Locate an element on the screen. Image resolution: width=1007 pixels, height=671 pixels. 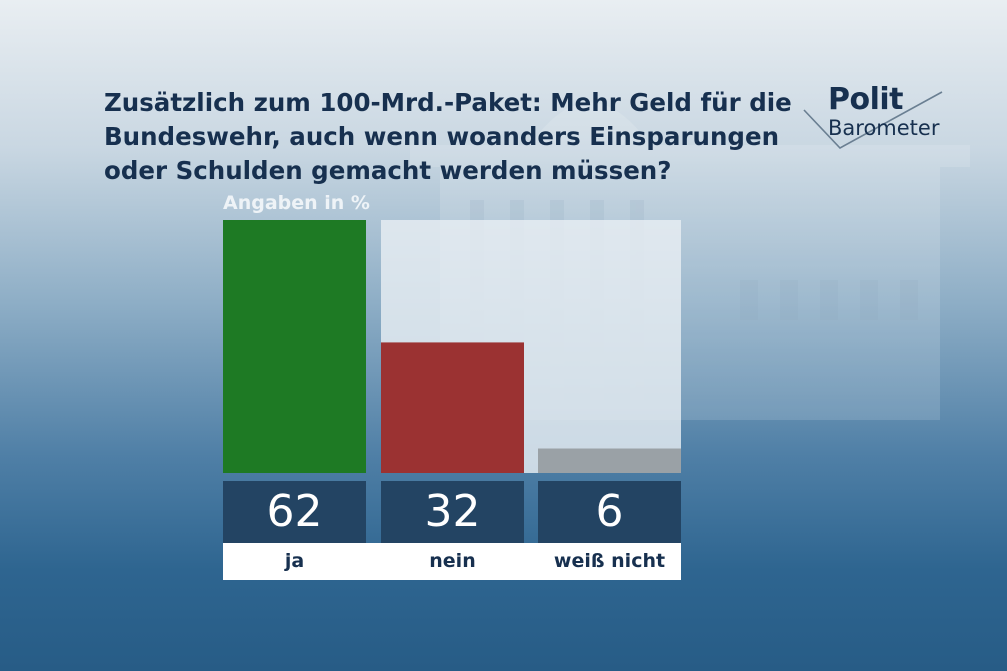
y-axis-unit-label: Angaben in % is located at coordinates (296, 203).